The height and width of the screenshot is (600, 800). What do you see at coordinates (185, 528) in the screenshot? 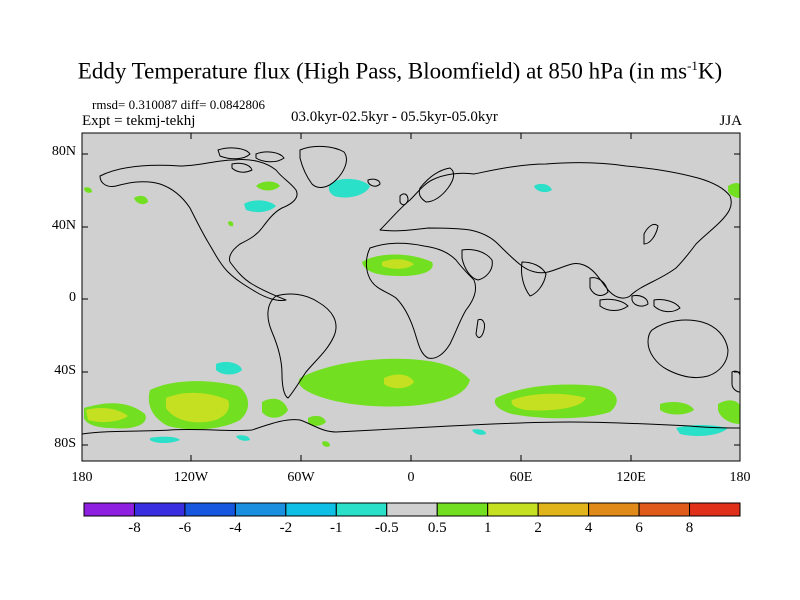
I see `colorbar-label: -6` at bounding box center [185, 528].